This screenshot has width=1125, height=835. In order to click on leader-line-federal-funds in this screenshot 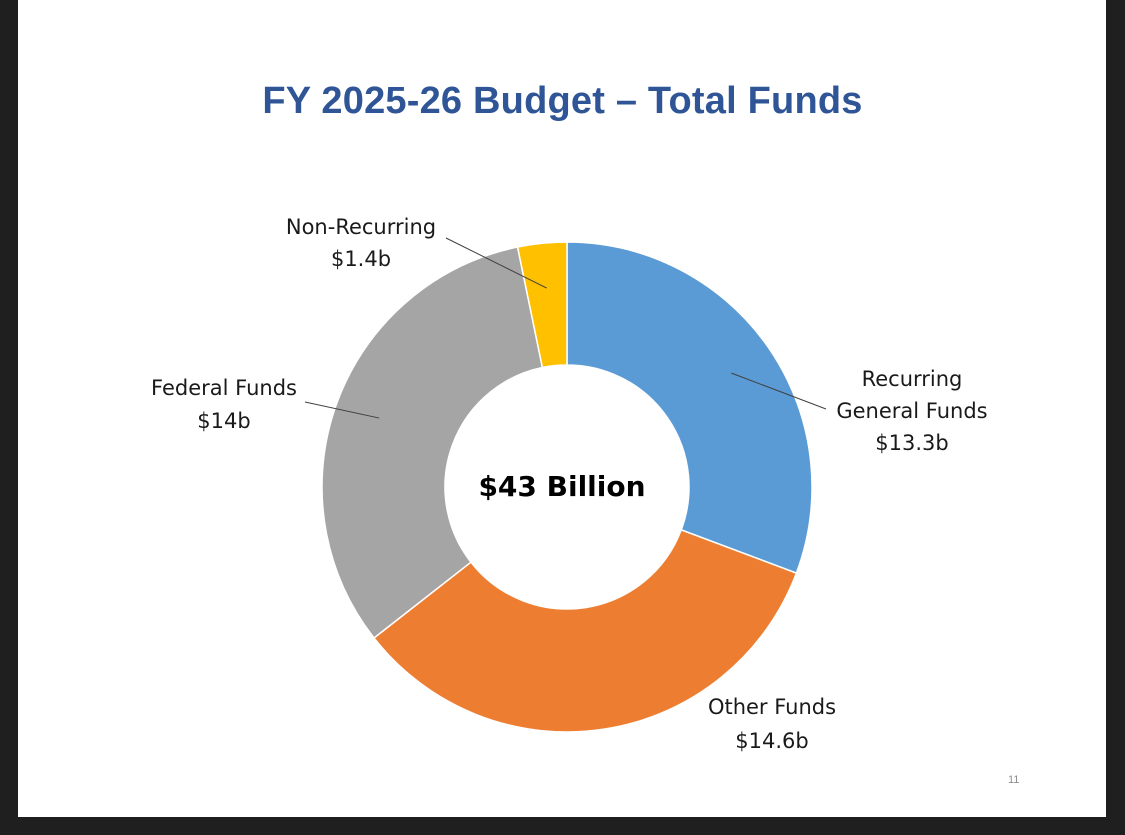, I will do `click(342, 410)`.